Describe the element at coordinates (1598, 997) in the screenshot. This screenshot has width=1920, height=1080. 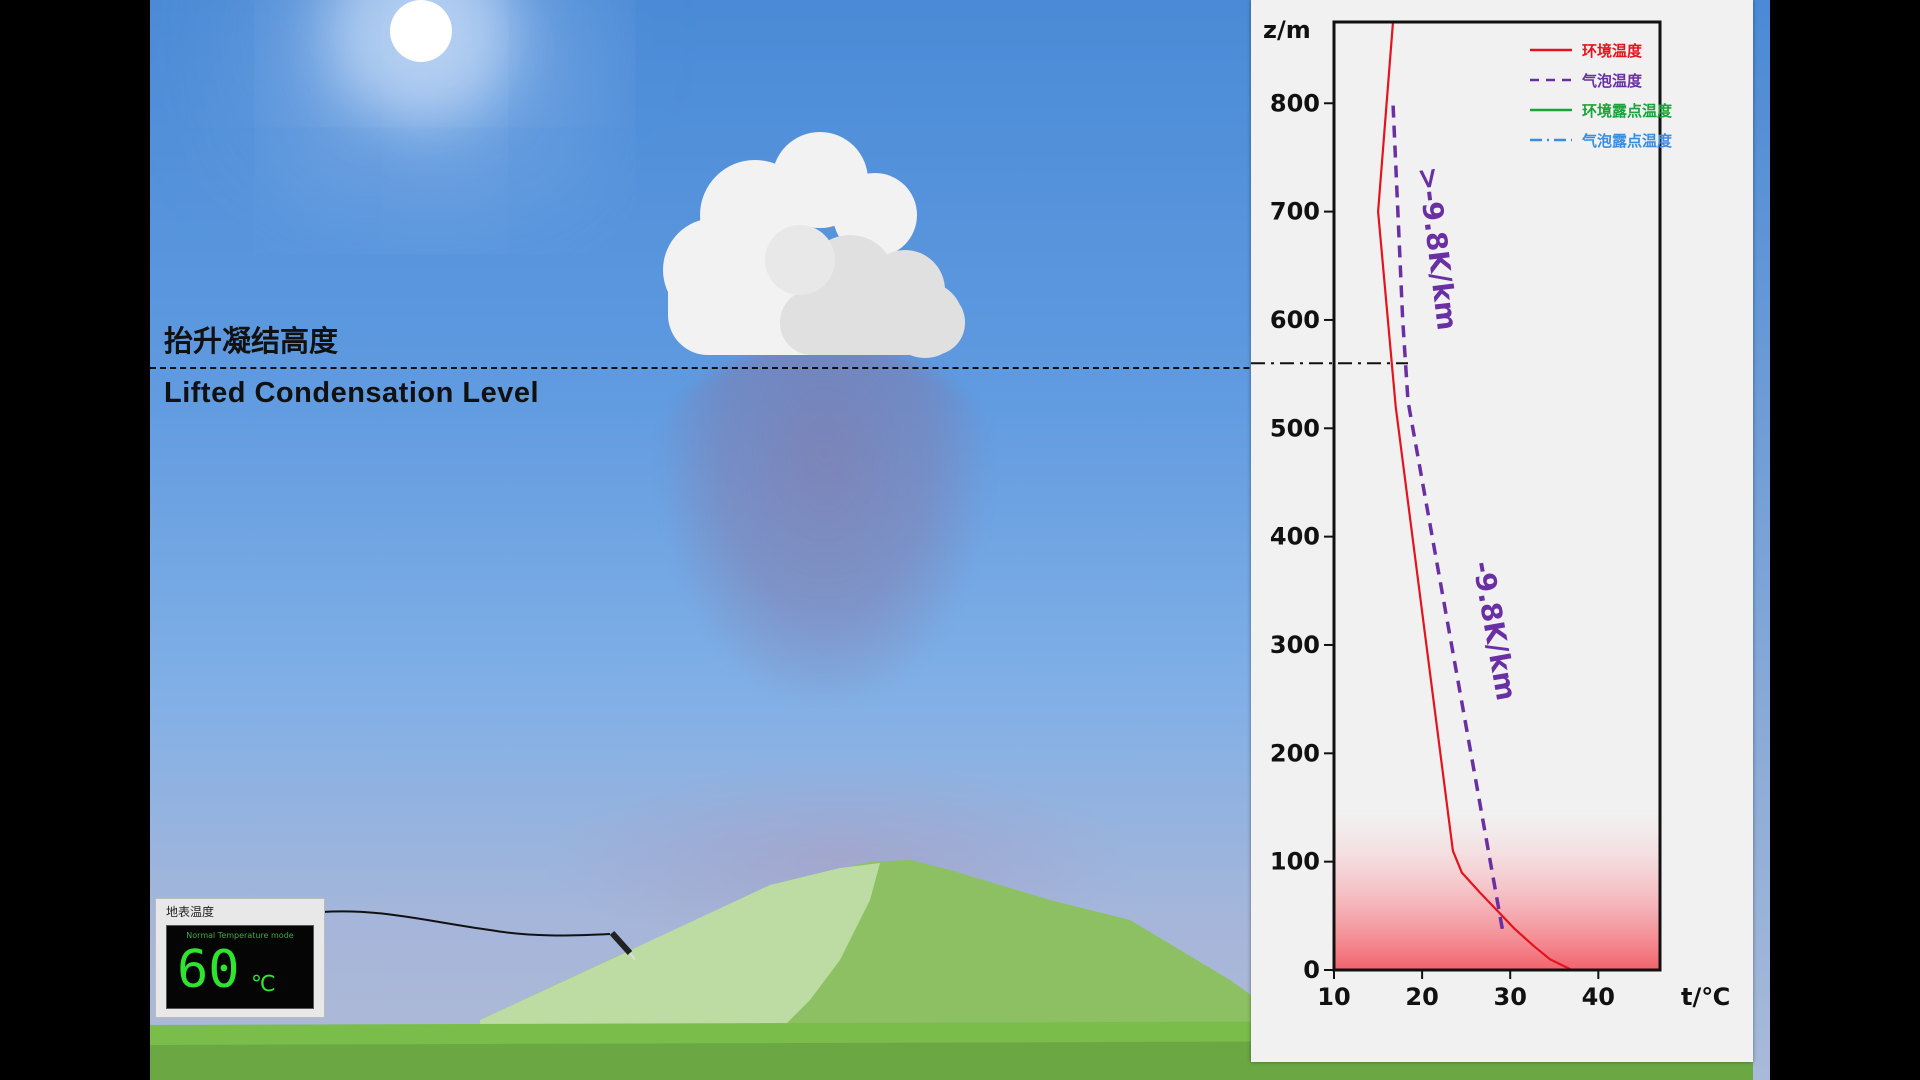
I see `x-tick-label: 40` at that location.